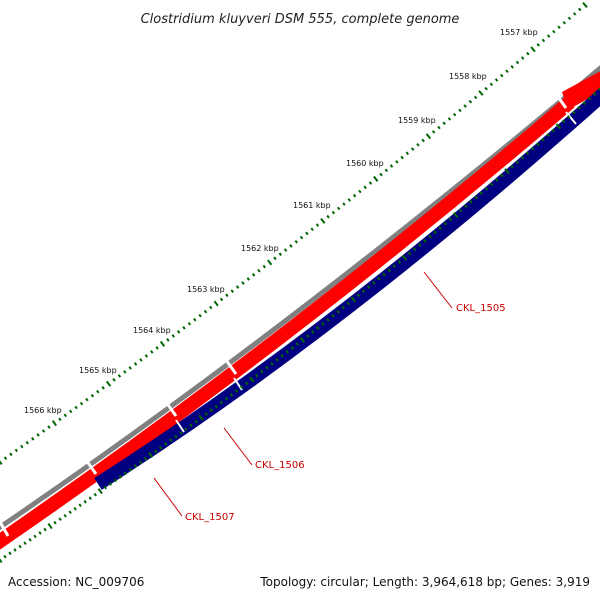 This screenshot has width=600, height=600. Describe the element at coordinates (98, 370) in the screenshot. I see `tick-label-1565: 1565 kbp` at that location.